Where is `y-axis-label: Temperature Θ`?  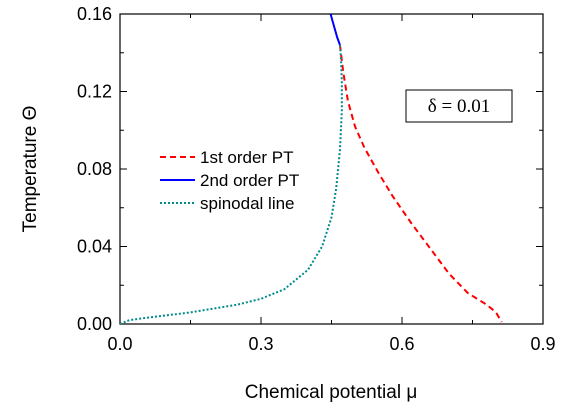 y-axis-label: Temperature Θ is located at coordinates (30, 169).